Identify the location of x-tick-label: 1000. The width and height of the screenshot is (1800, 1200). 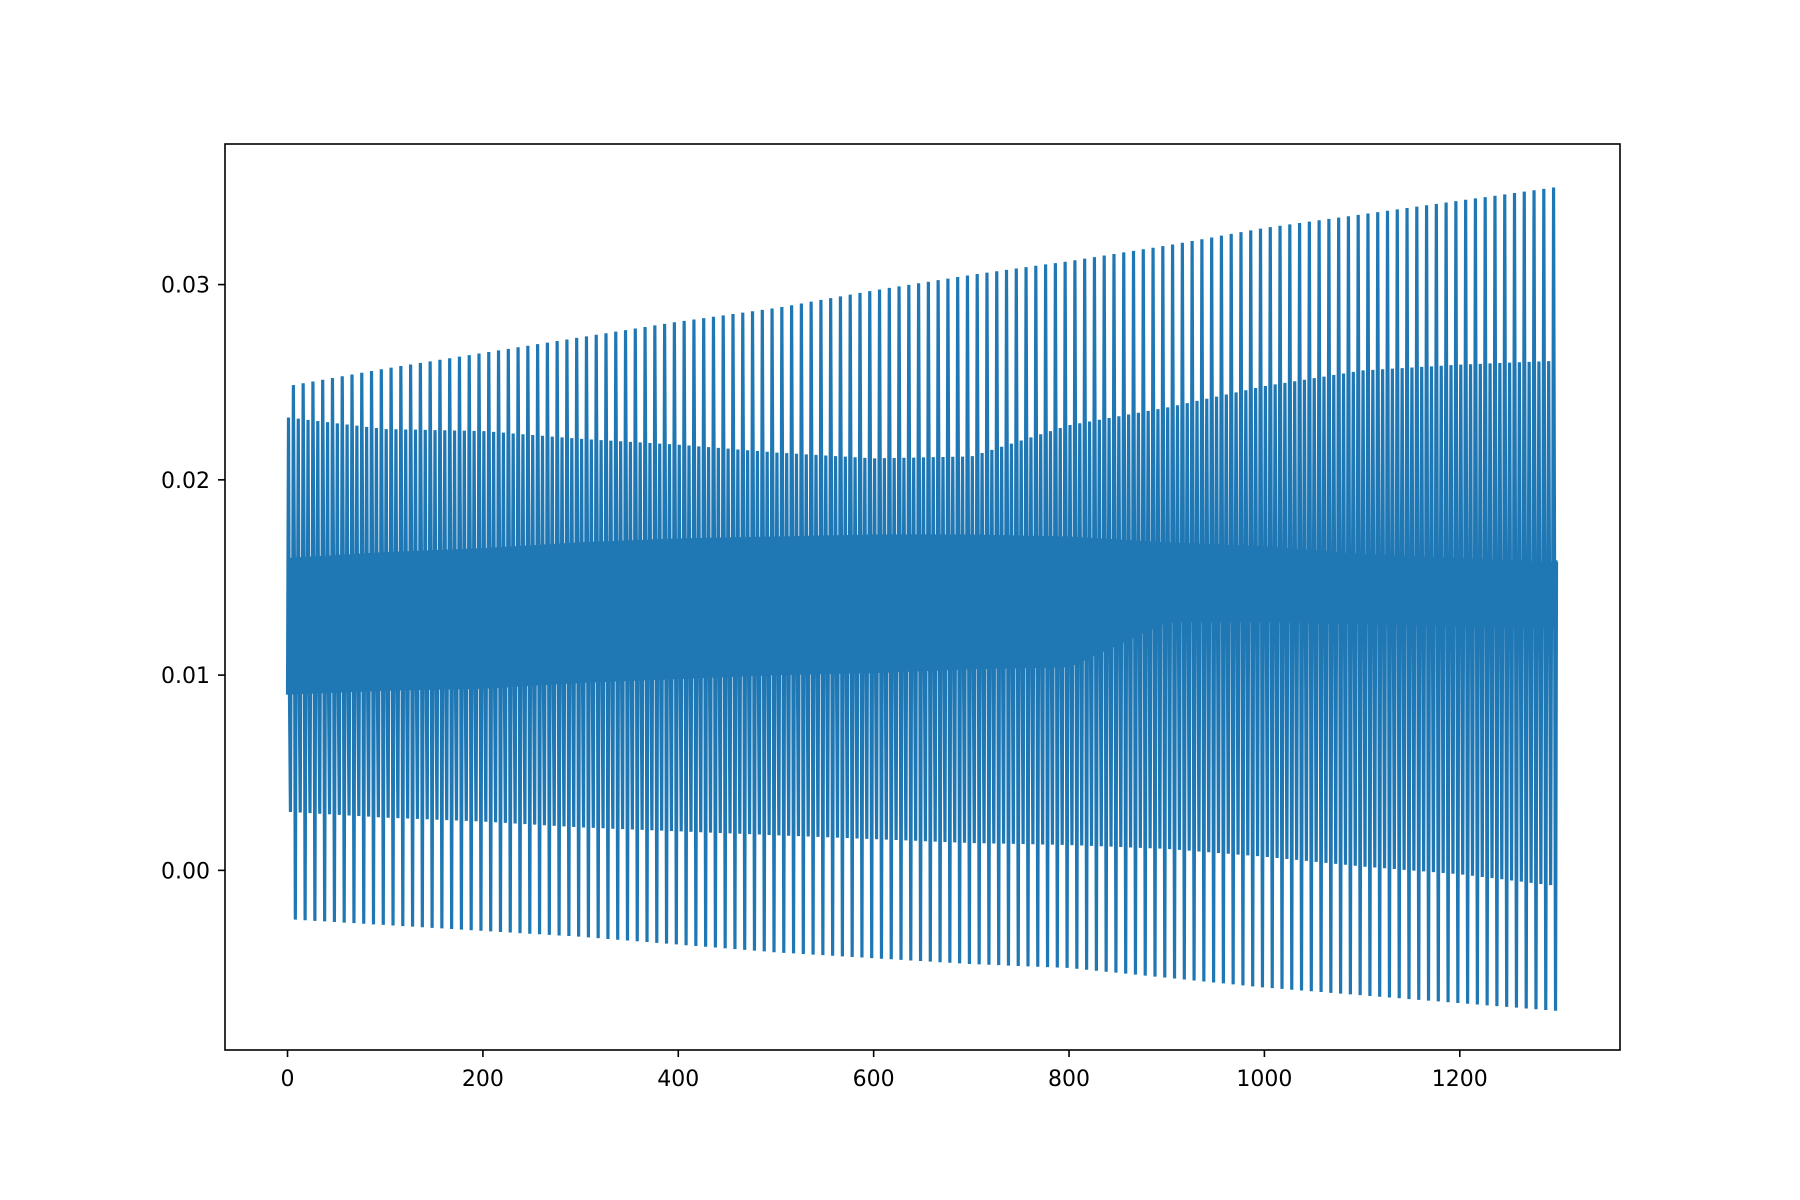
(1264, 1079).